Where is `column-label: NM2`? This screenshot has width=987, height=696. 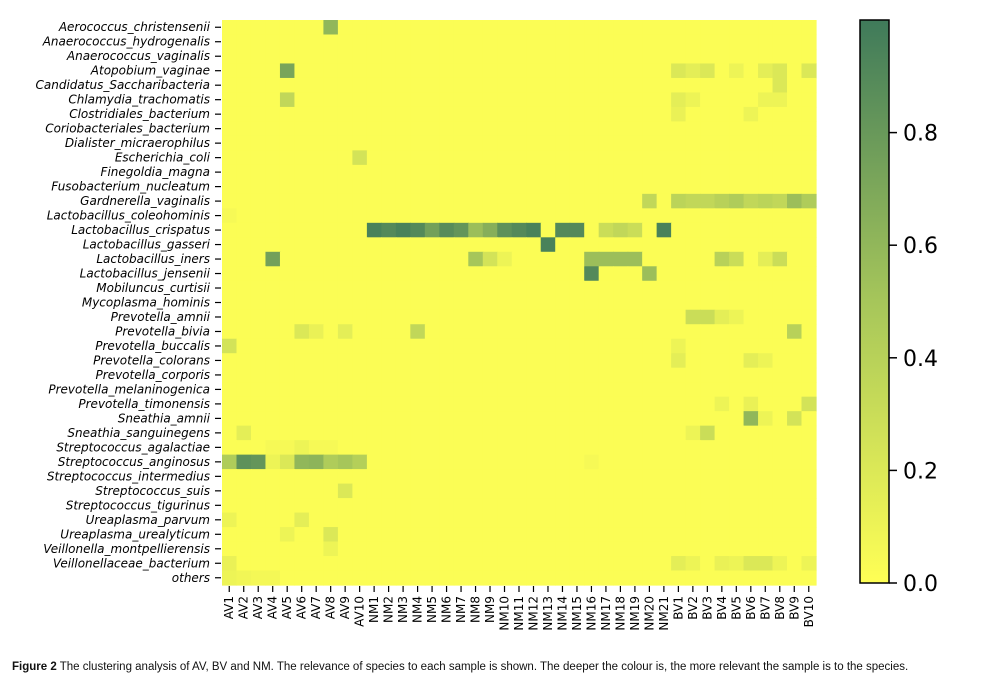
column-label: NM2 is located at coordinates (389, 609).